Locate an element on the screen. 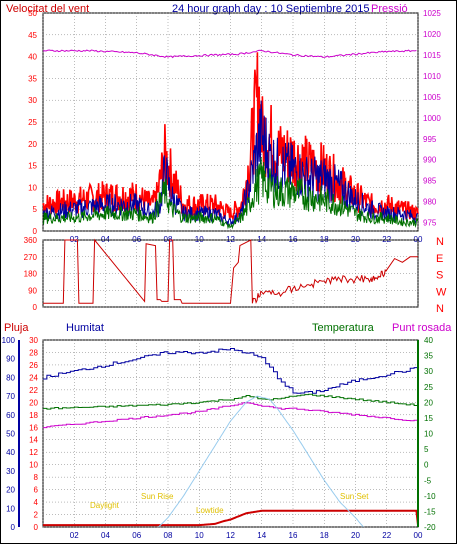 The width and height of the screenshot is (457, 544). rain-tick-label: 60 is located at coordinates (10, 415).